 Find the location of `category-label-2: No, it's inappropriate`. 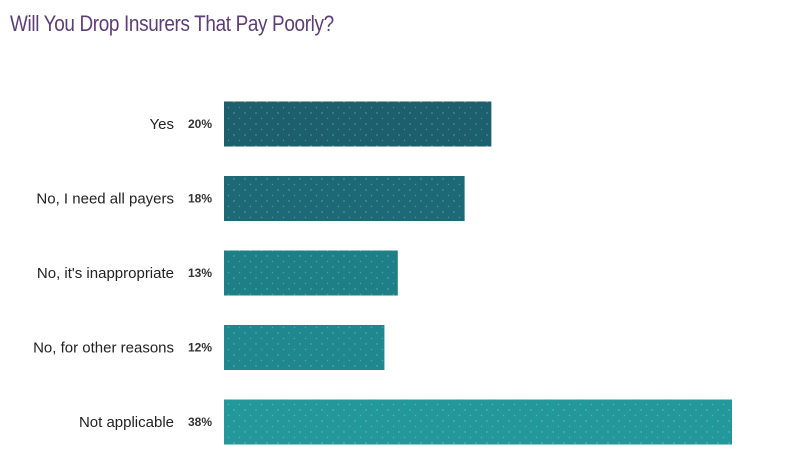

category-label-2: No, it's inappropriate is located at coordinates (105, 273).